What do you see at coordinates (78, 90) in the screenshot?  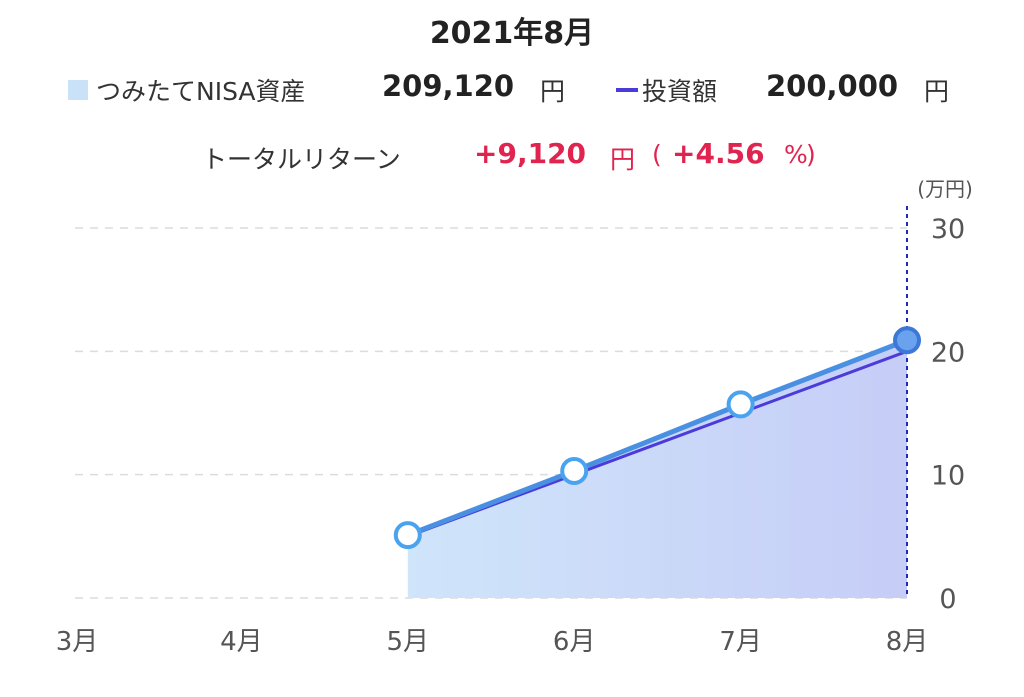 I see `asset-legend-swatch` at bounding box center [78, 90].